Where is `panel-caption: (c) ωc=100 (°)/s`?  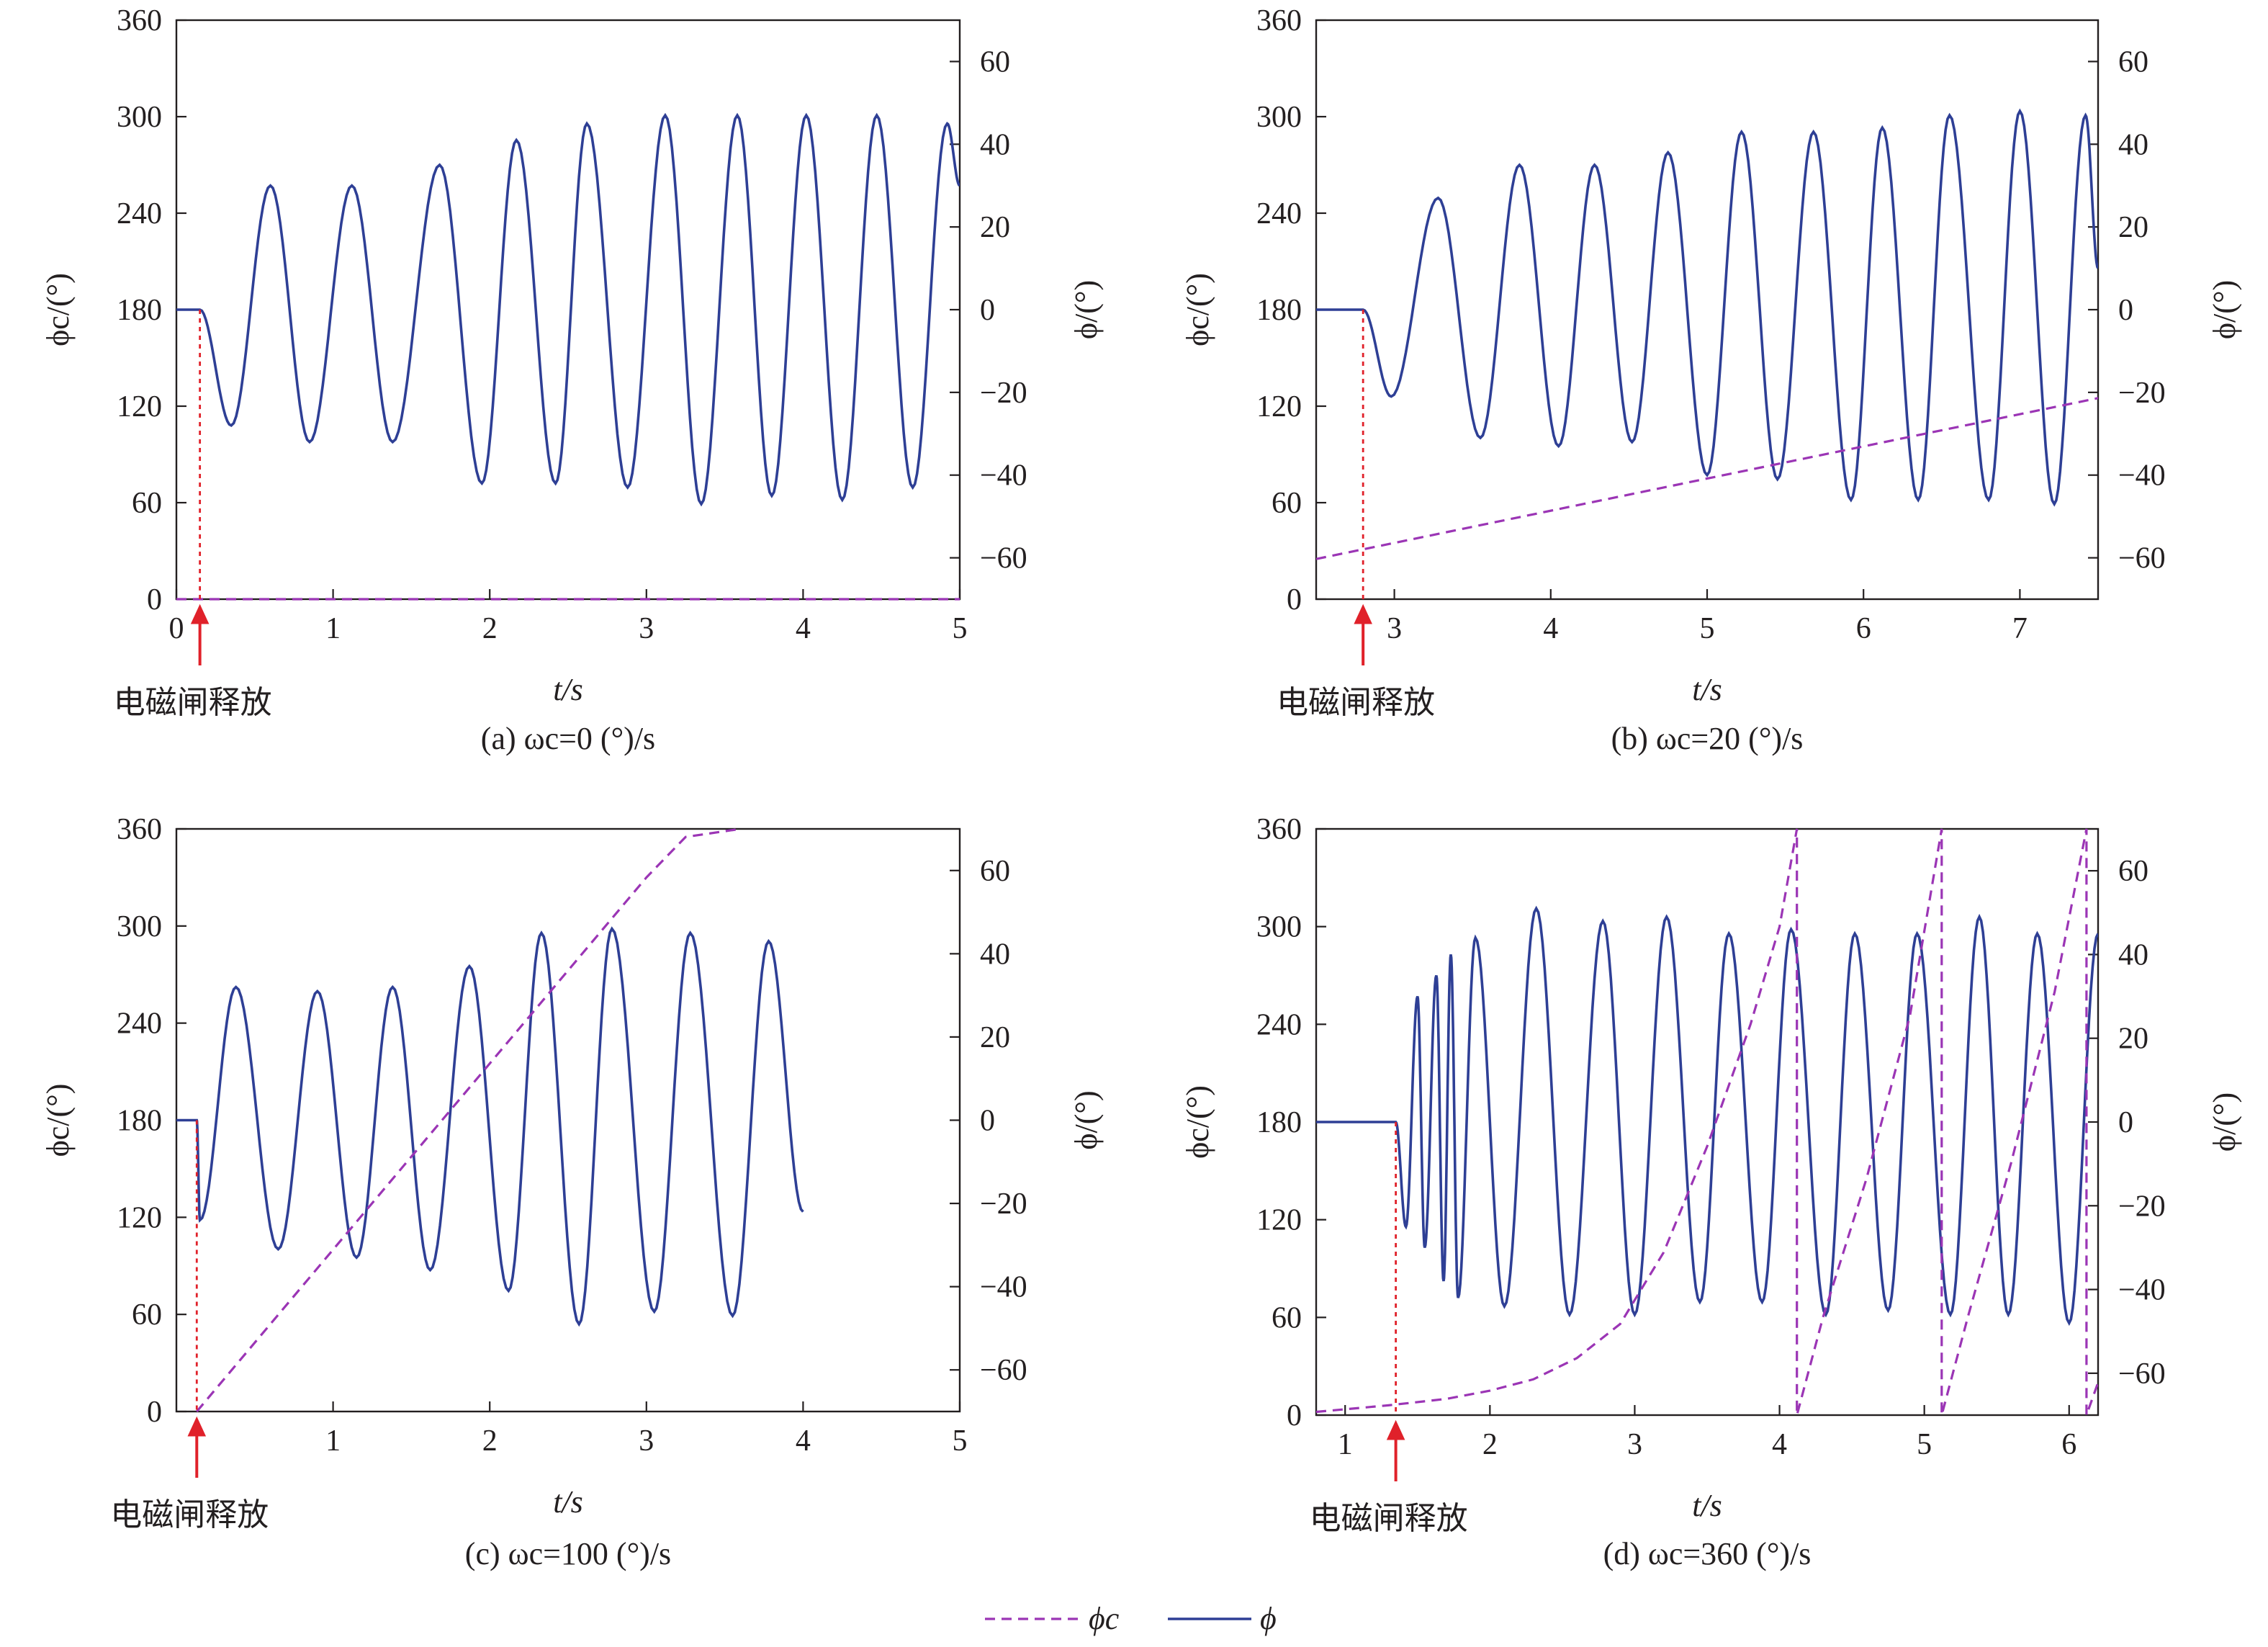
panel-caption: (c) ωc=100 (°)/s is located at coordinates (568, 1553).